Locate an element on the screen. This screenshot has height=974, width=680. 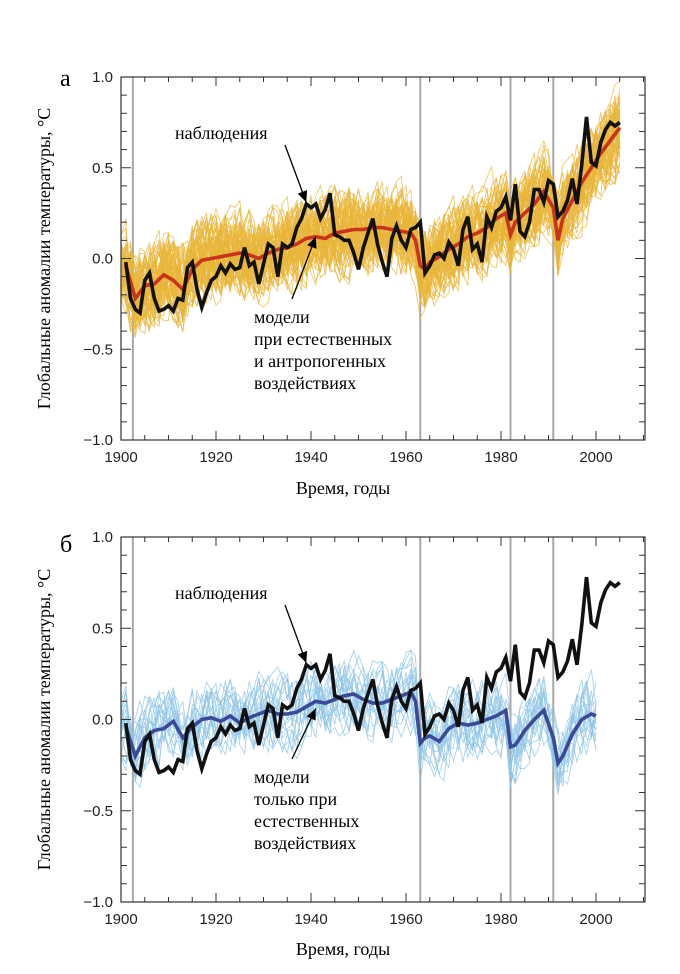
annotation-models: модели только при естественных воздействиях is located at coordinates (306, 810).